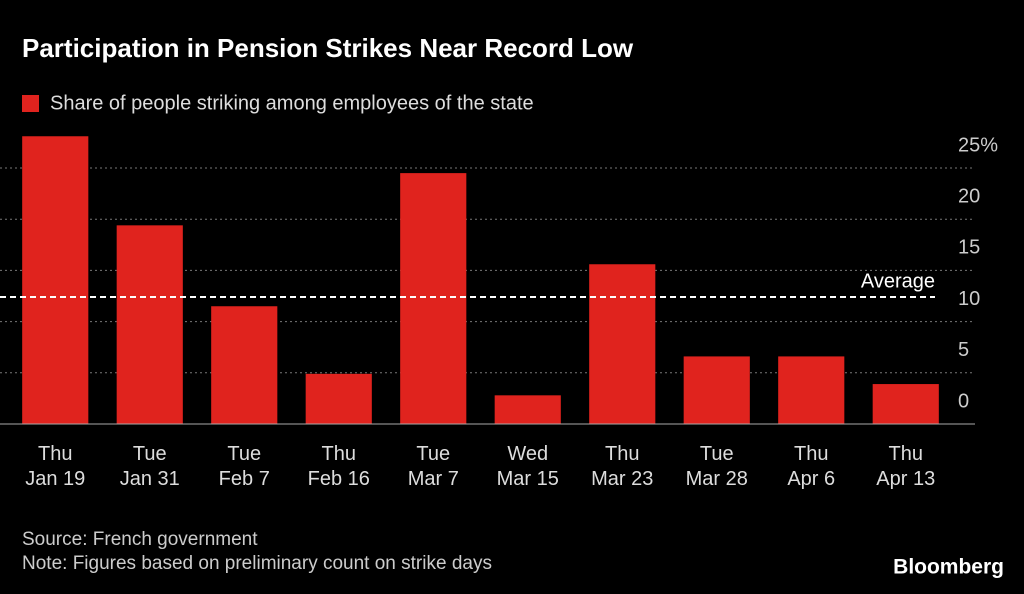 The image size is (1024, 594). I want to click on x-tick-label: Tue Mar 7, so click(433, 466).